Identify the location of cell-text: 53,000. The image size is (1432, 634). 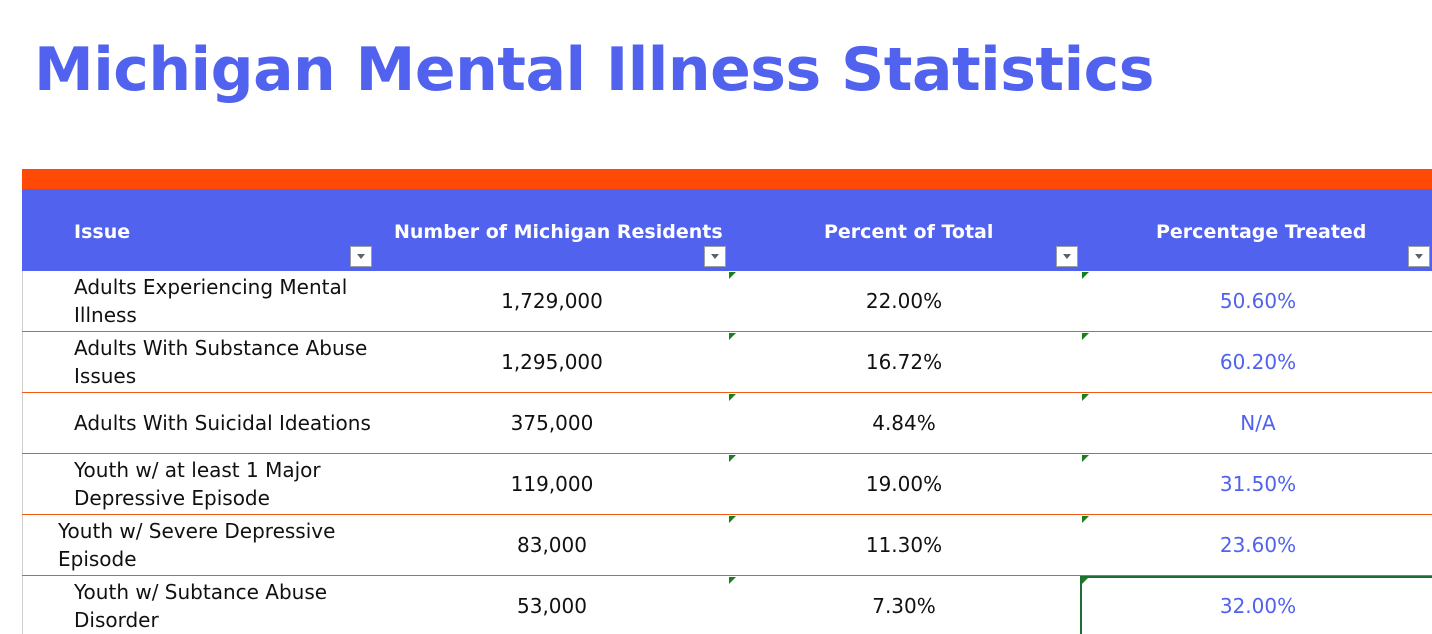
(552, 606).